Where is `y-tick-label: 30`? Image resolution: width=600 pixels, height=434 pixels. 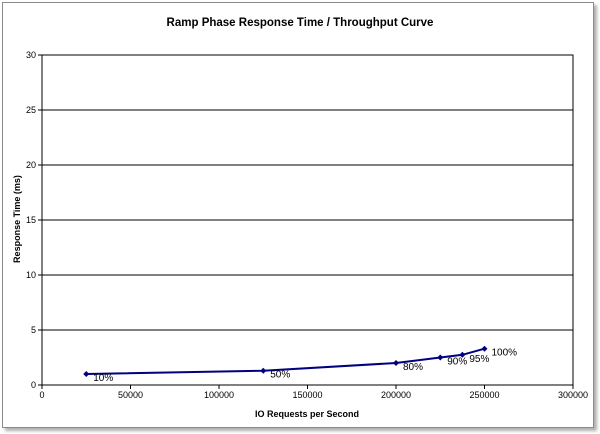
y-tick-label: 30 is located at coordinates (31, 55).